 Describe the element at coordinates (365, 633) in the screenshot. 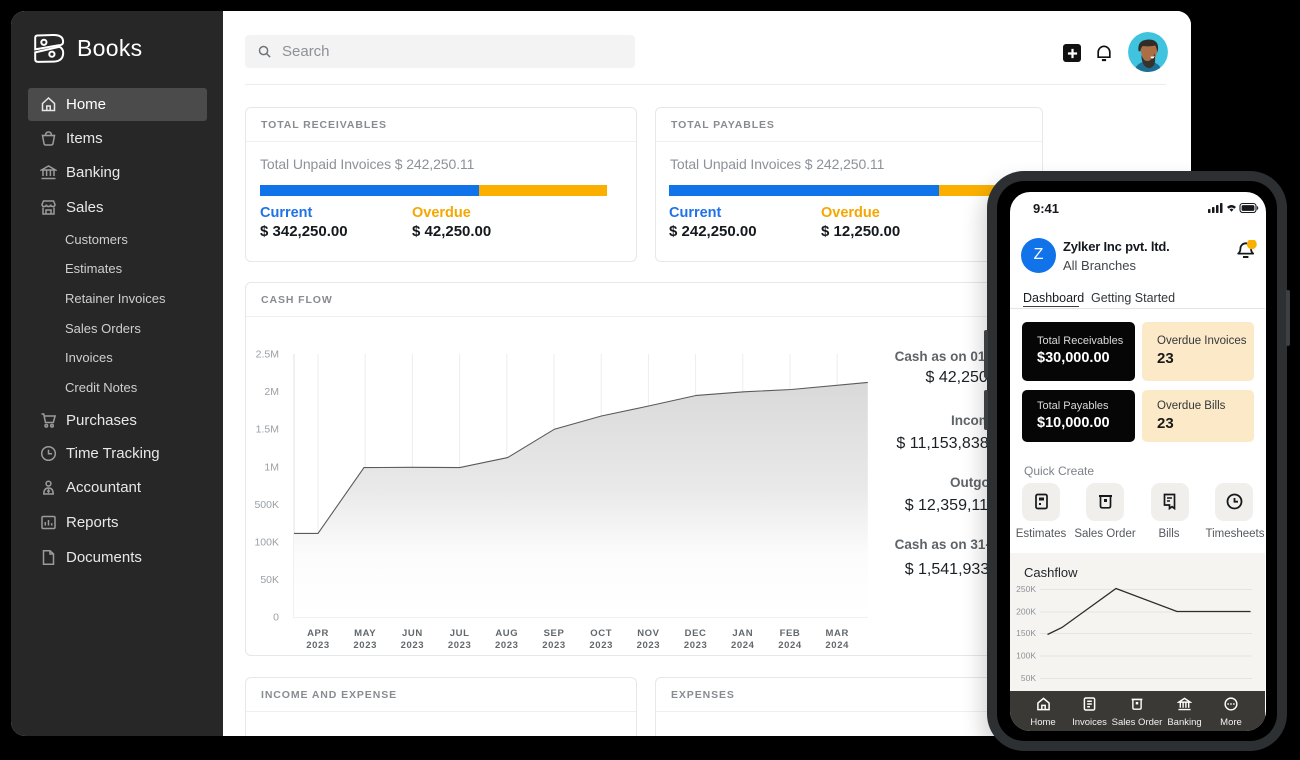

I see `svg-text: MAY` at that location.